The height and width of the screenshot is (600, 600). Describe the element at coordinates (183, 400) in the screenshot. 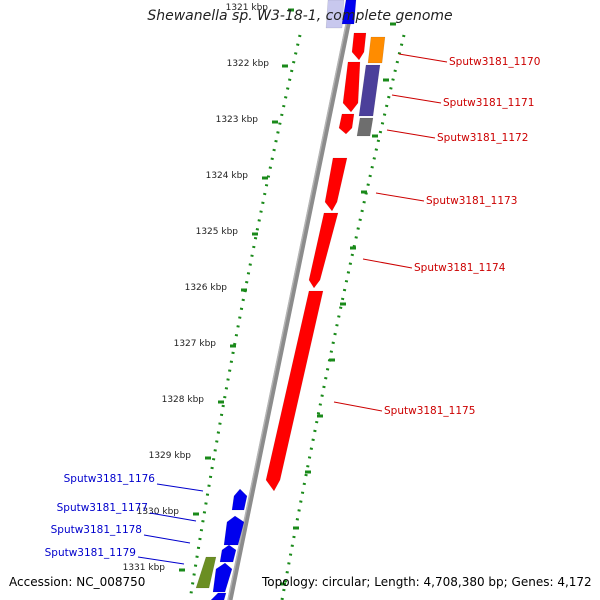

I see `ruler-tick-label: 1328 kbp` at that location.